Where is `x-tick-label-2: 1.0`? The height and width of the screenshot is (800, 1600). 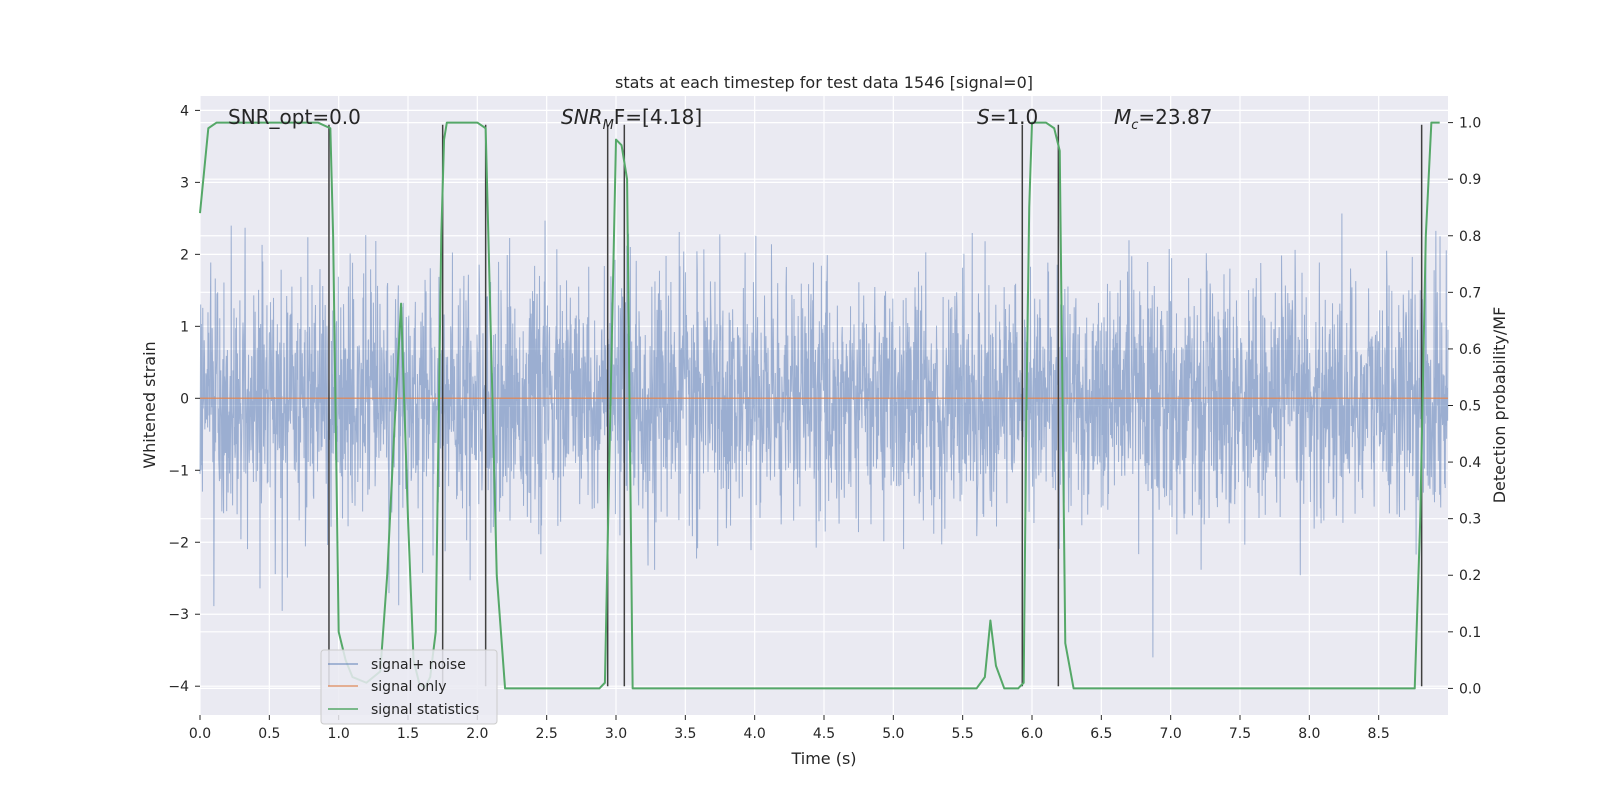
x-tick-label-2: 1.0 is located at coordinates (339, 734).